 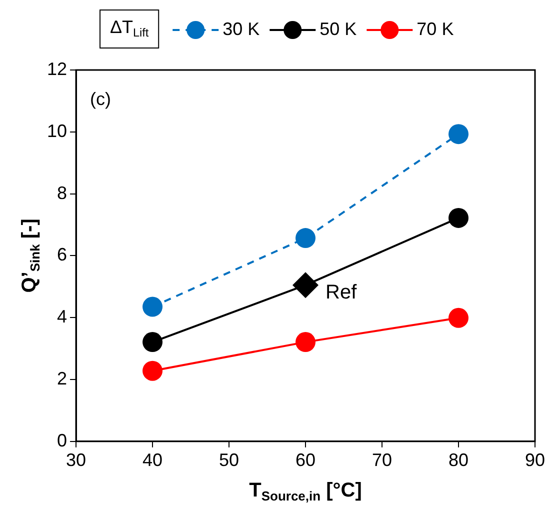 I want to click on legend-label: 30 K, so click(x=241, y=28).